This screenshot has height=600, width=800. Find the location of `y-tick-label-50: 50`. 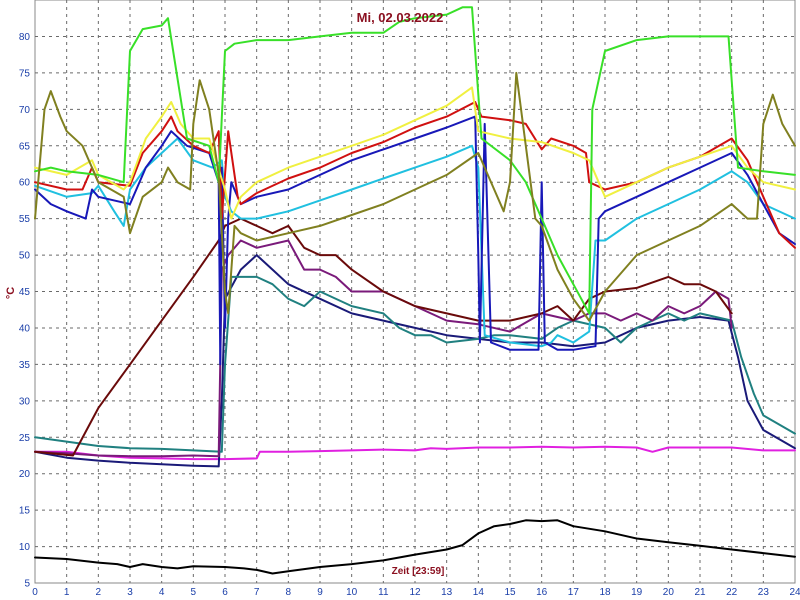

y-tick-label-50: 50 is located at coordinates (25, 256).